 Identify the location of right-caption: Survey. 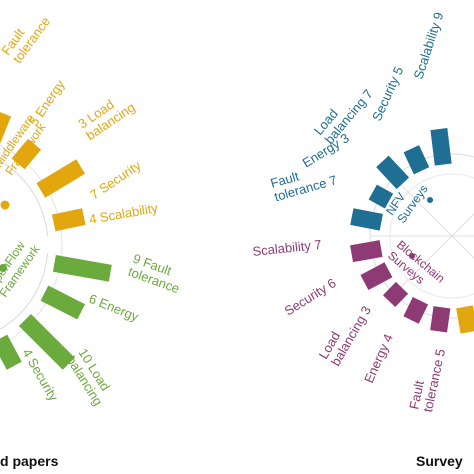
(439, 461).